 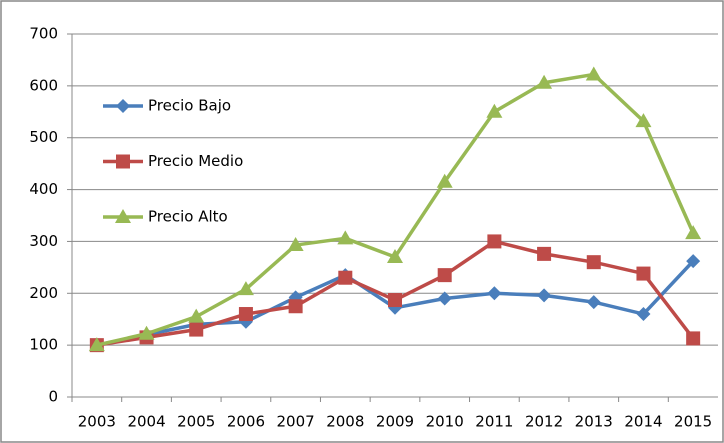 What do you see at coordinates (43, 241) in the screenshot?
I see `y-tick-label: 300` at bounding box center [43, 241].